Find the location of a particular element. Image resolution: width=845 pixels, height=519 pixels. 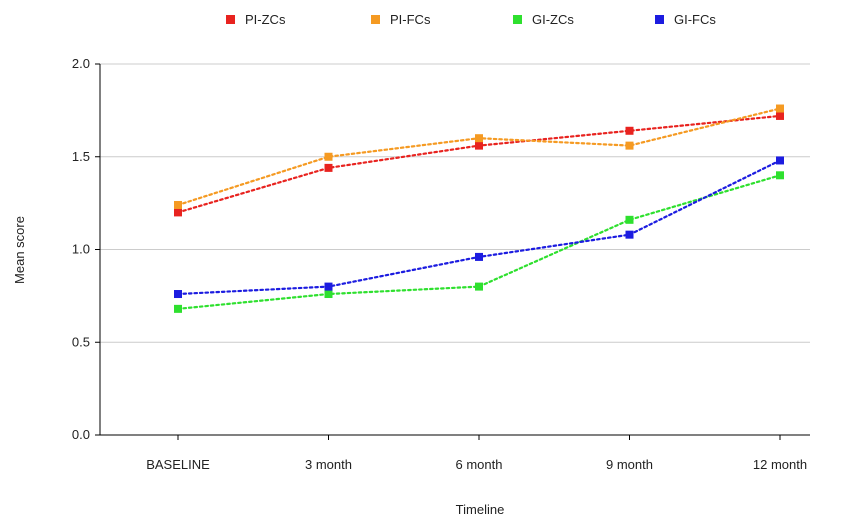

legend-label: PI-FCs is located at coordinates (410, 19).